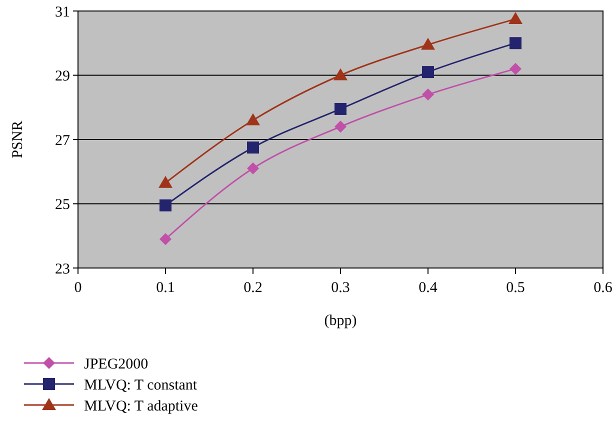  Describe the element at coordinates (428, 288) in the screenshot. I see `x-tick-label: 0.4` at that location.